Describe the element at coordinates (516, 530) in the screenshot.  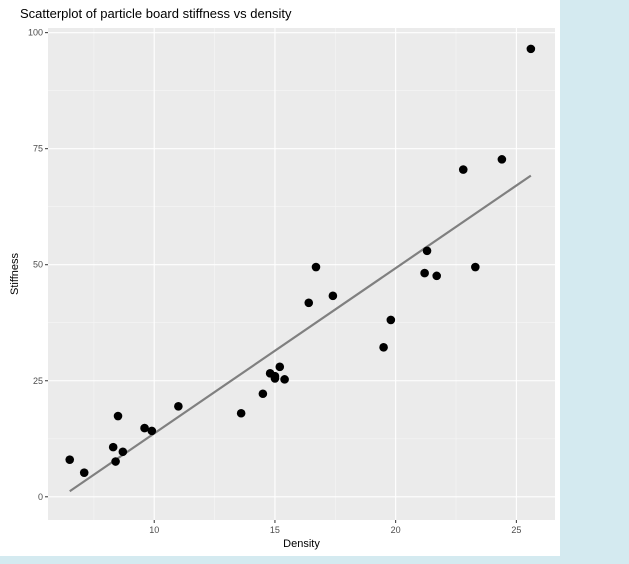
I see `x-tick-label: 25` at that location.